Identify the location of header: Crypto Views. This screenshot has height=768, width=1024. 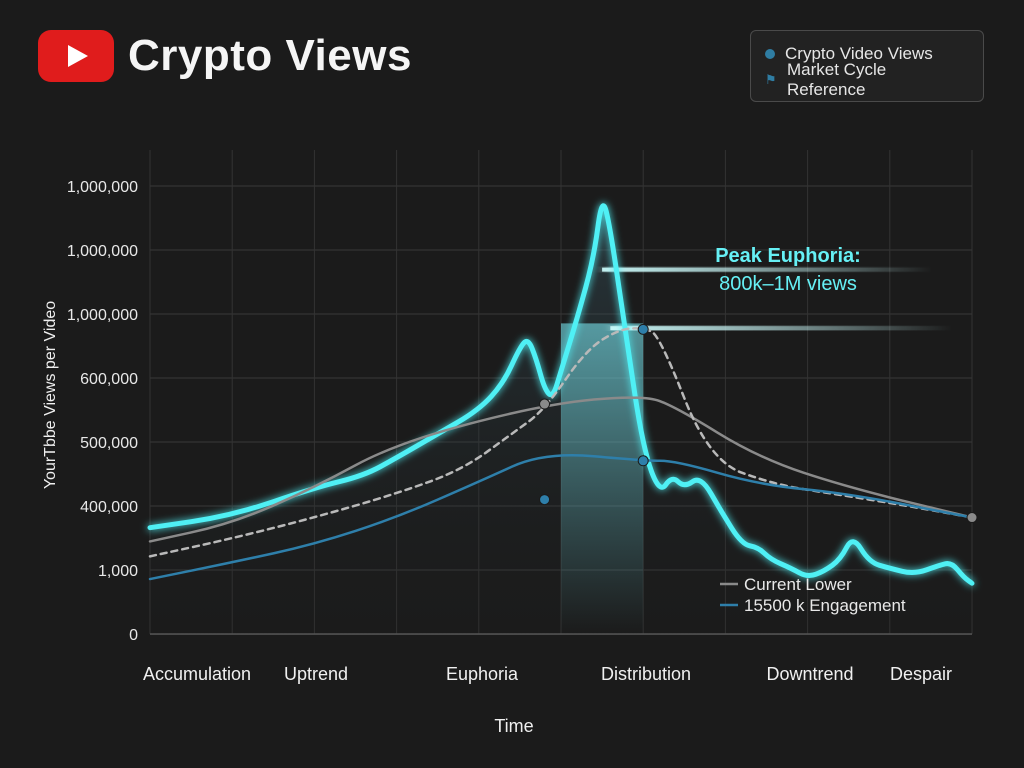
(225, 56).